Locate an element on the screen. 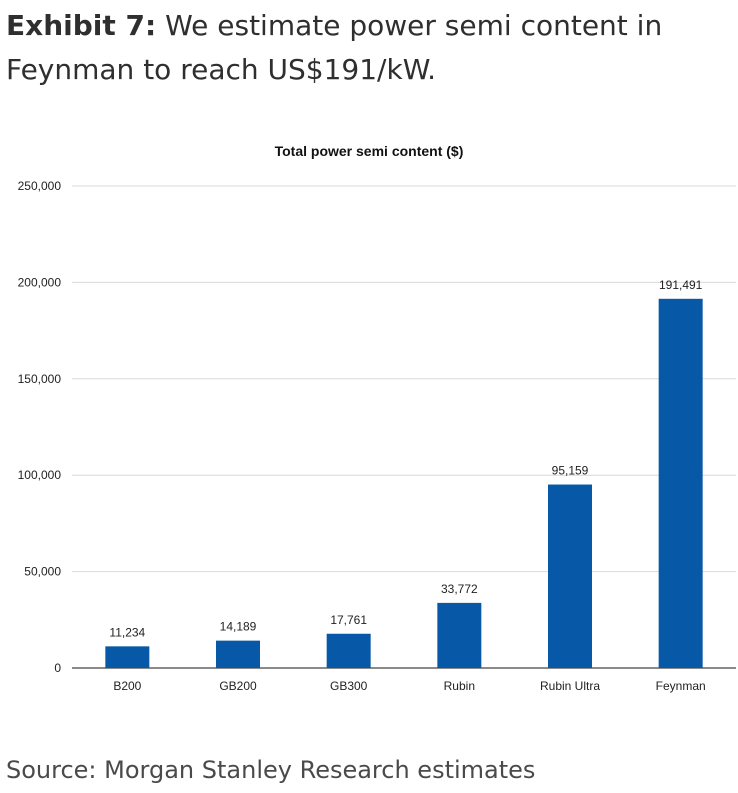 The height and width of the screenshot is (793, 738). y-tick-label: 100,000 is located at coordinates (40, 475).